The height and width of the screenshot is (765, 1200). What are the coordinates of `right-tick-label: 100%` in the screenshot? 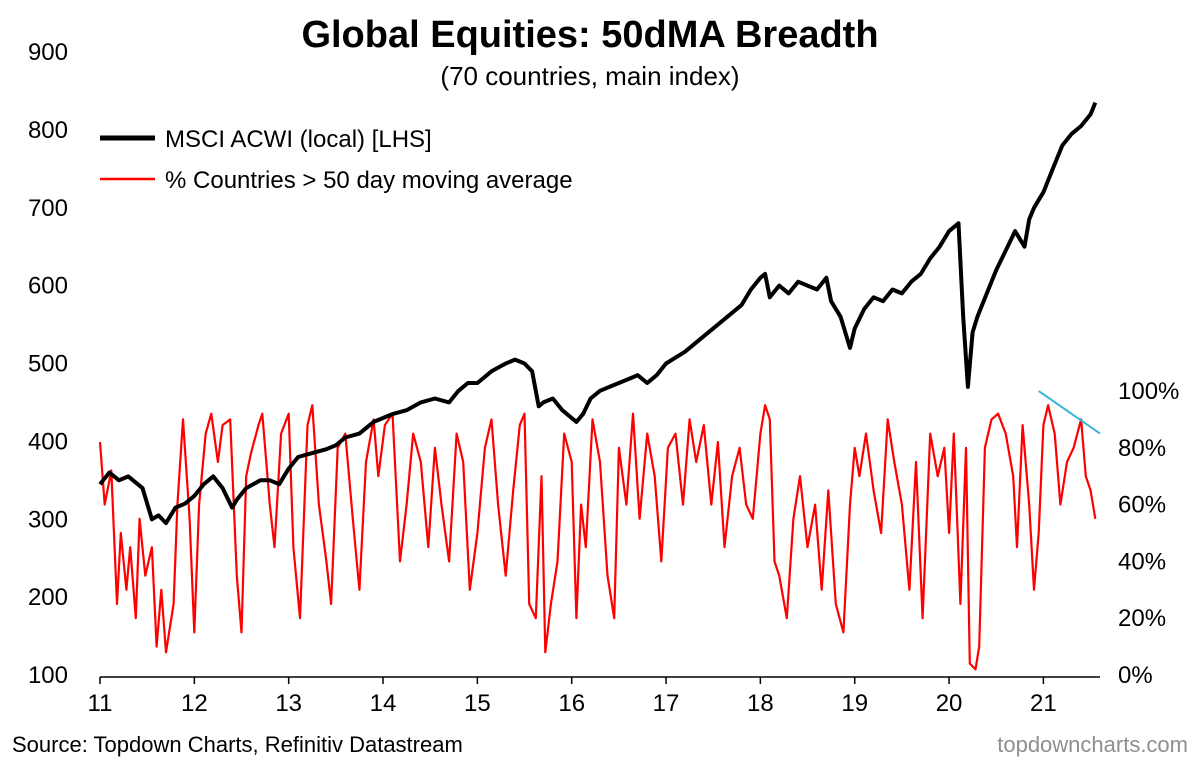 It's located at (1148, 391).